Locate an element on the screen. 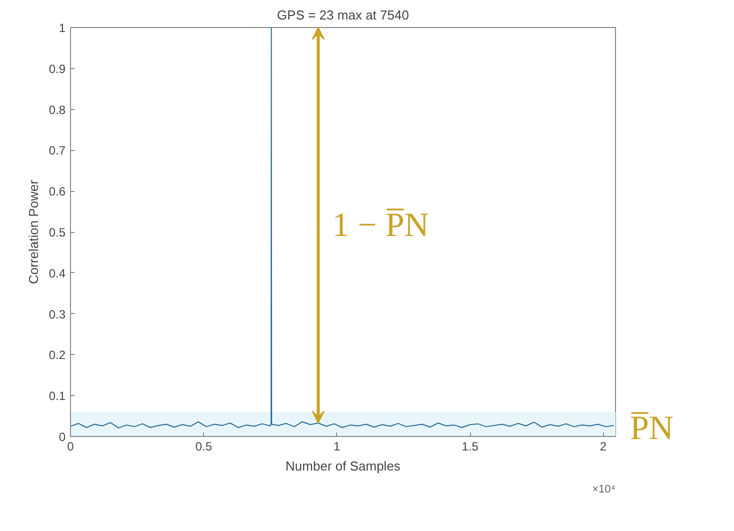 The image size is (734, 531). y-tick-label: 0.4 is located at coordinates (57, 273).